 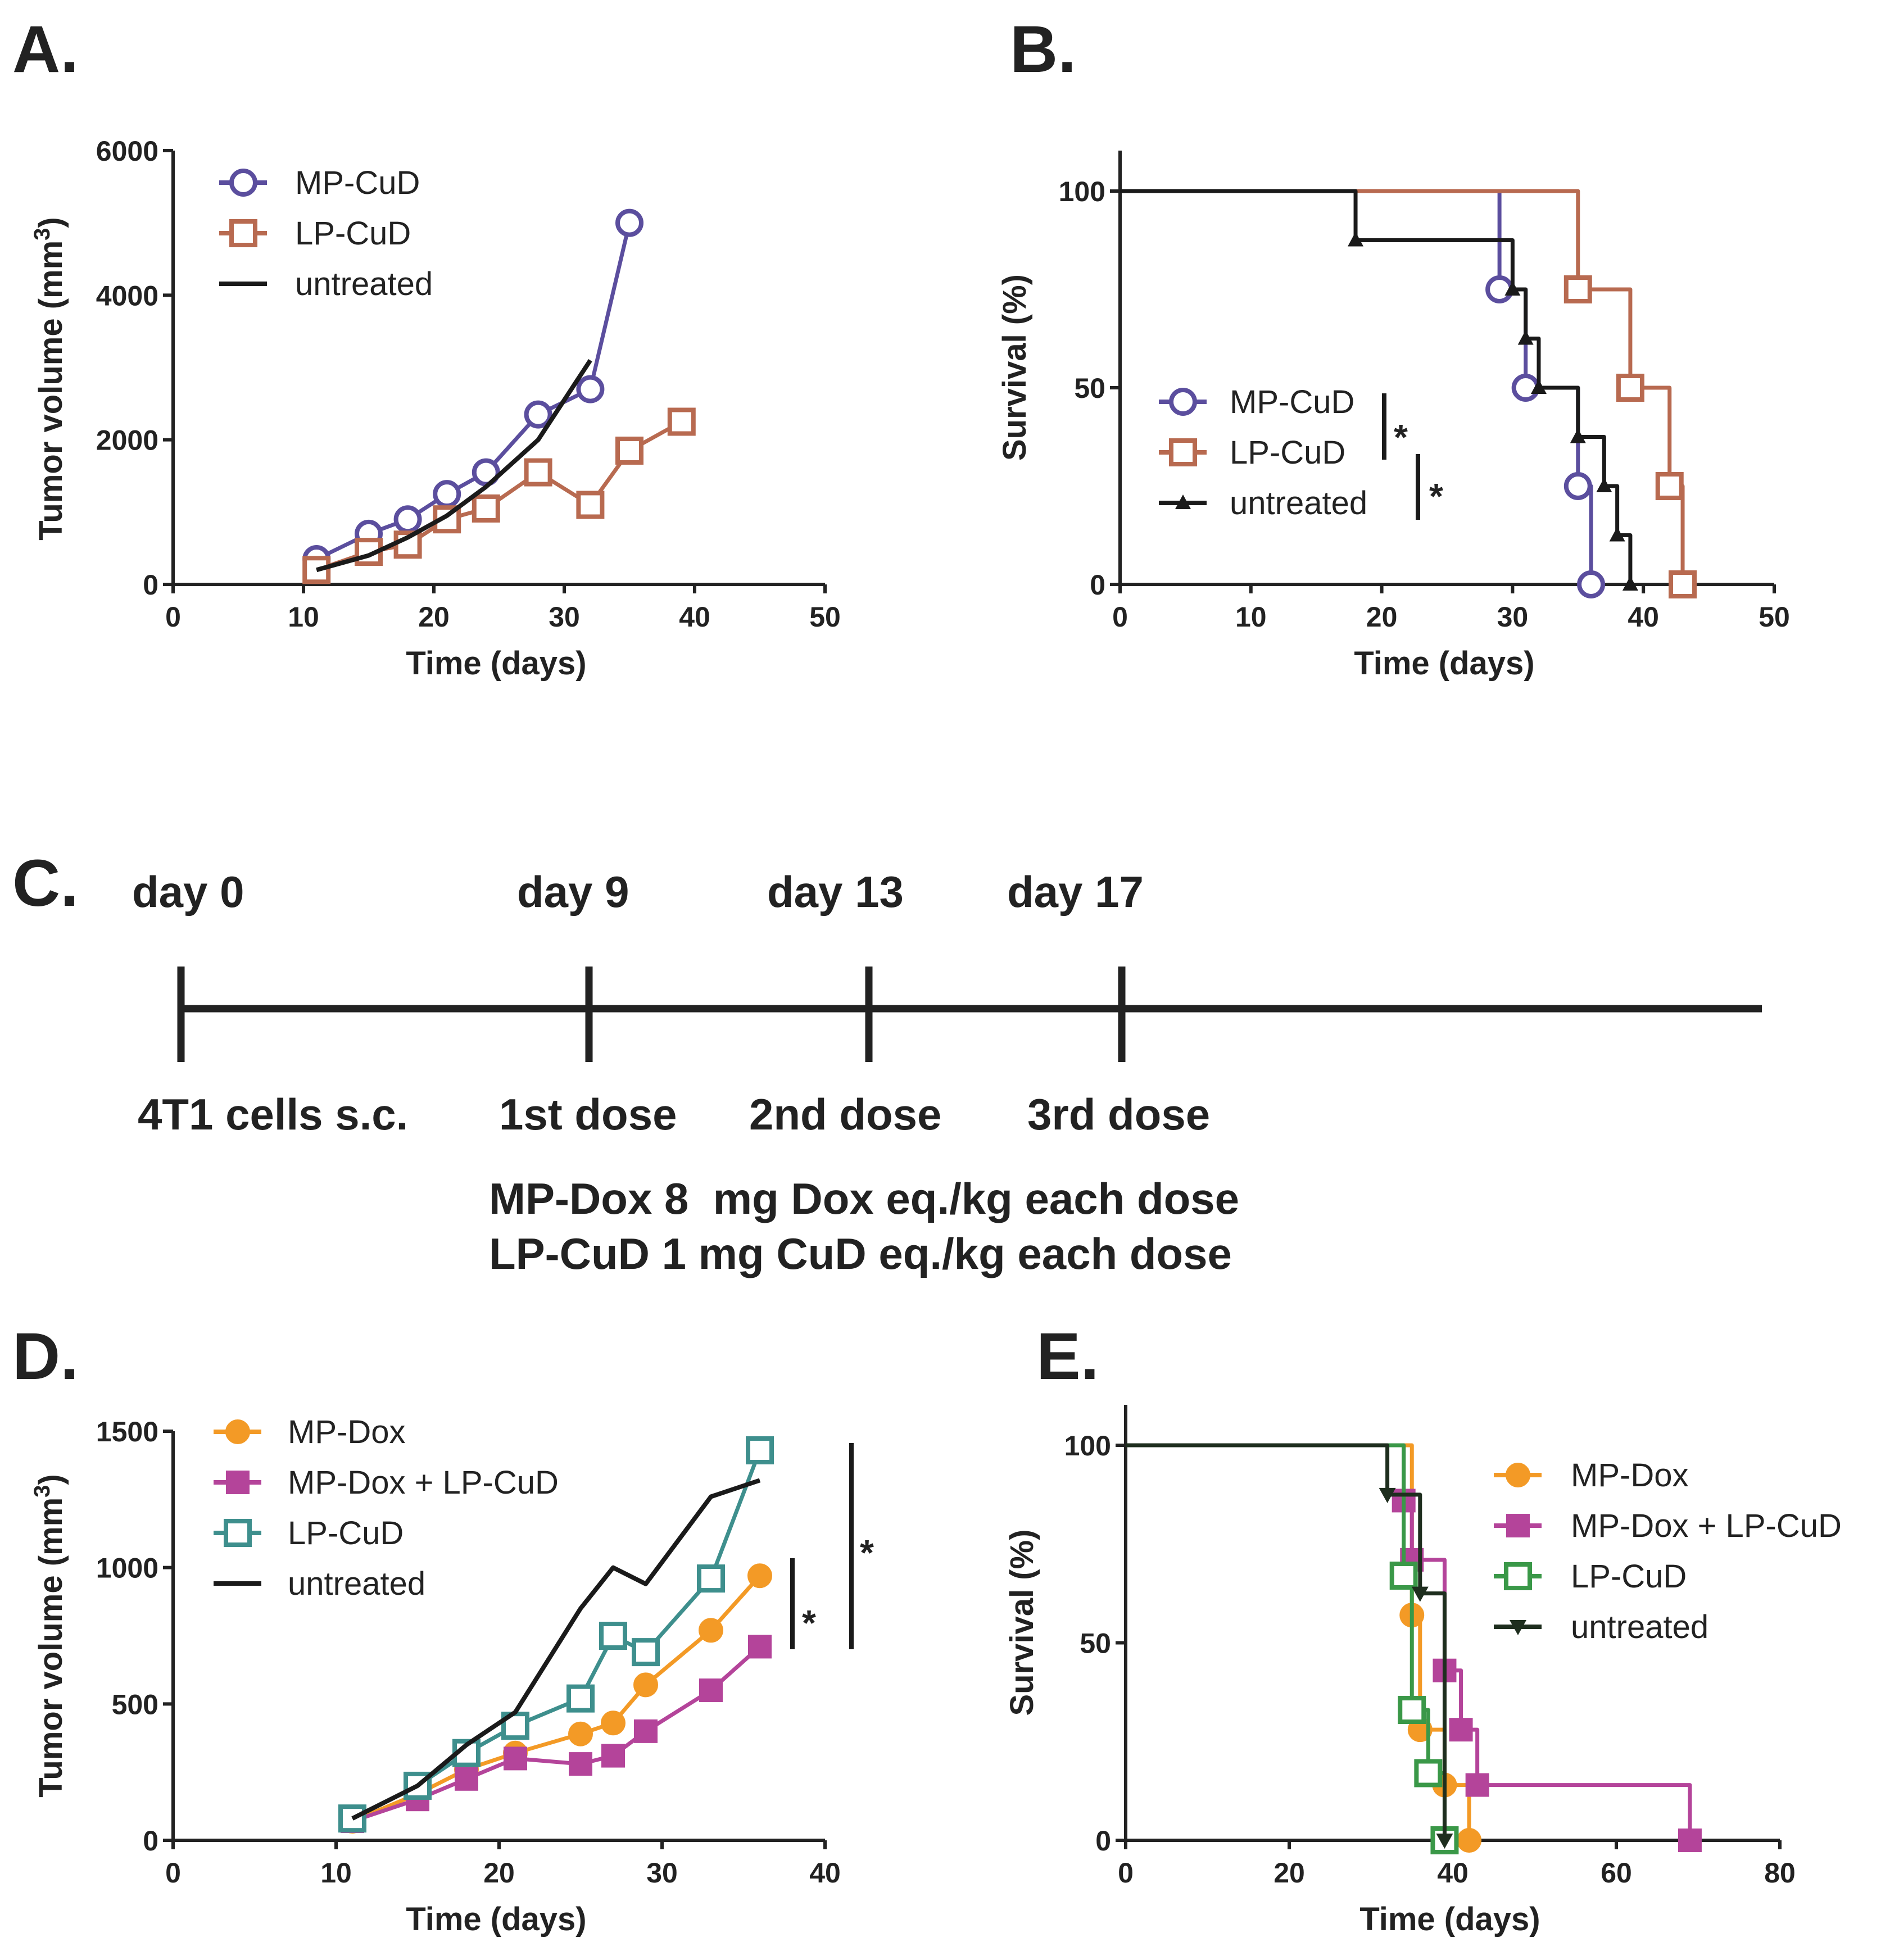 What do you see at coordinates (188, 892) in the screenshot?
I see `timeline-day-0: day 0` at bounding box center [188, 892].